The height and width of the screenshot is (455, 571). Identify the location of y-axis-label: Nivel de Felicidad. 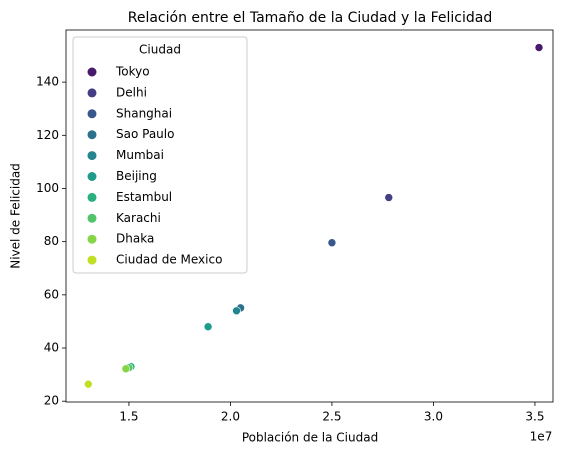
(16, 216).